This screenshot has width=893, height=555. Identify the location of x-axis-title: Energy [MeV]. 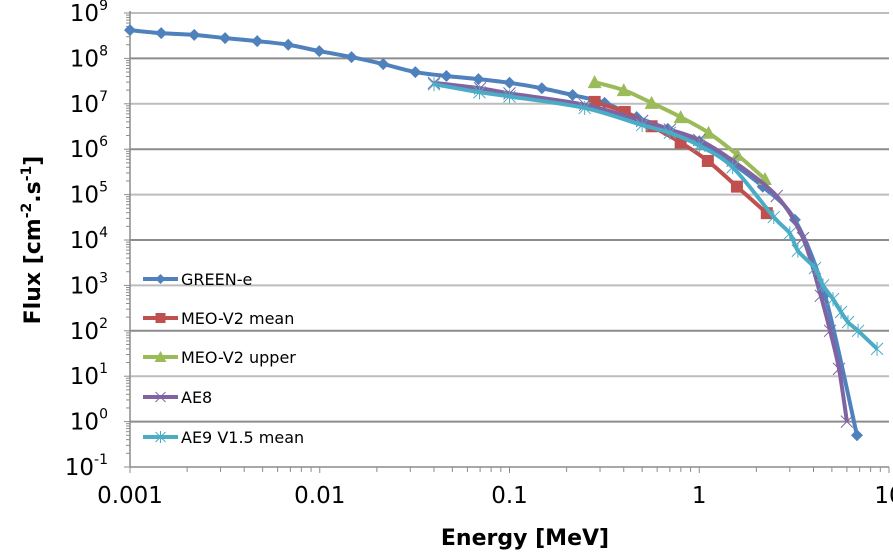
(525, 538).